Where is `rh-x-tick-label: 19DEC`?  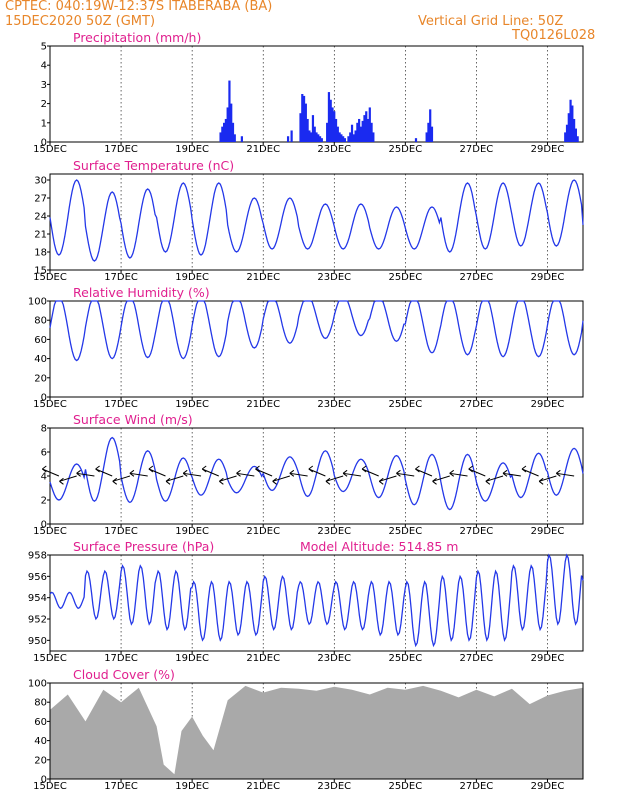 rh-x-tick-label: 19DEC is located at coordinates (192, 404).